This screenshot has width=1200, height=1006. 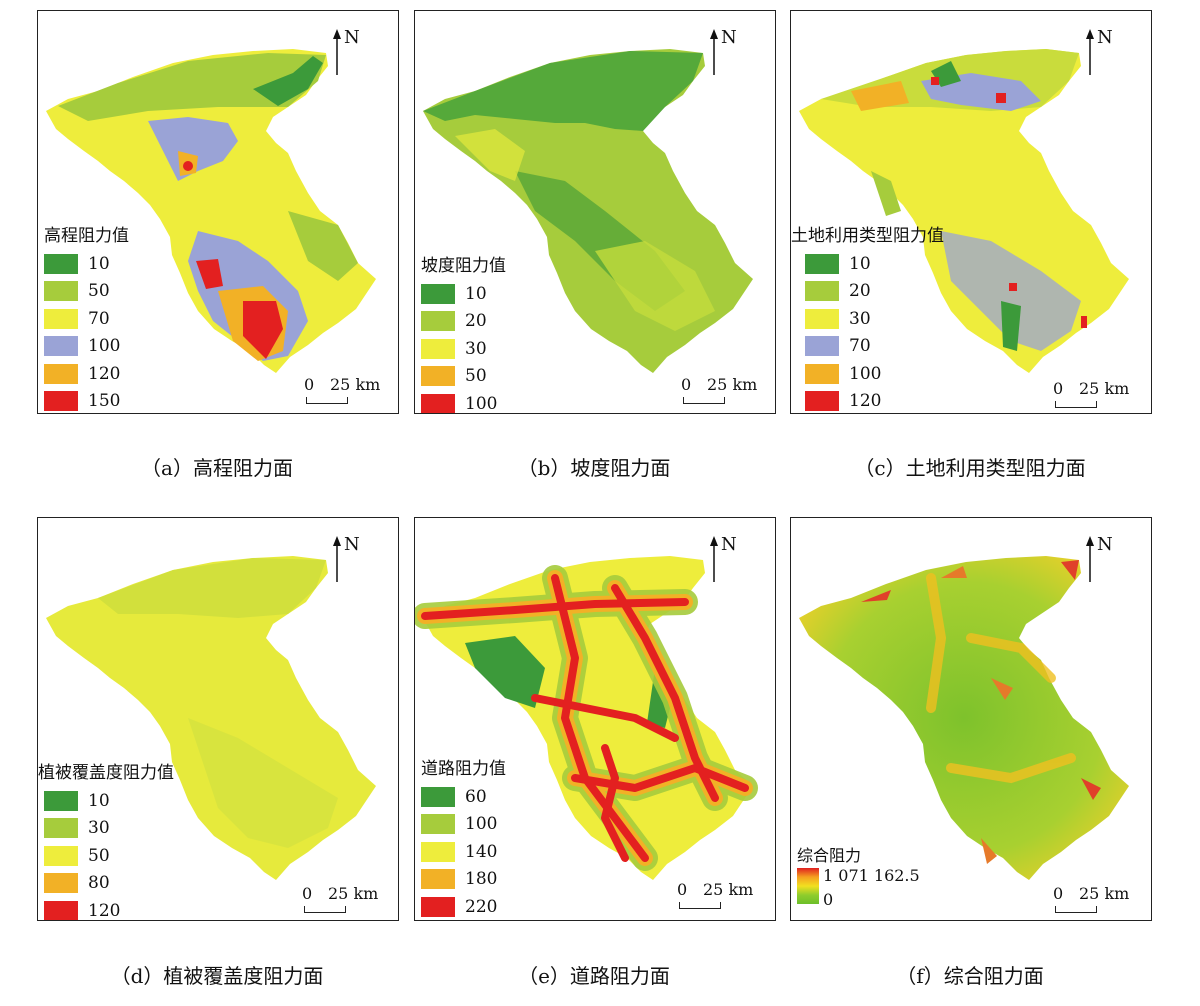 I want to click on legend-item: 180, so click(x=463, y=880).